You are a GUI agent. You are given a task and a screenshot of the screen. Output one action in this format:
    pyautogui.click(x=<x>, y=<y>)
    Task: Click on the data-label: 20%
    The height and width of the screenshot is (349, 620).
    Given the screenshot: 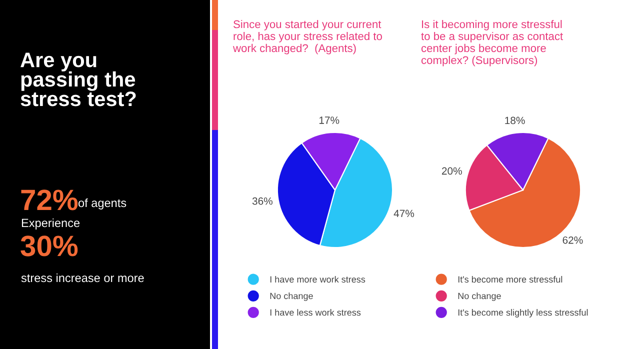 What is the action you would take?
    pyautogui.click(x=452, y=171)
    